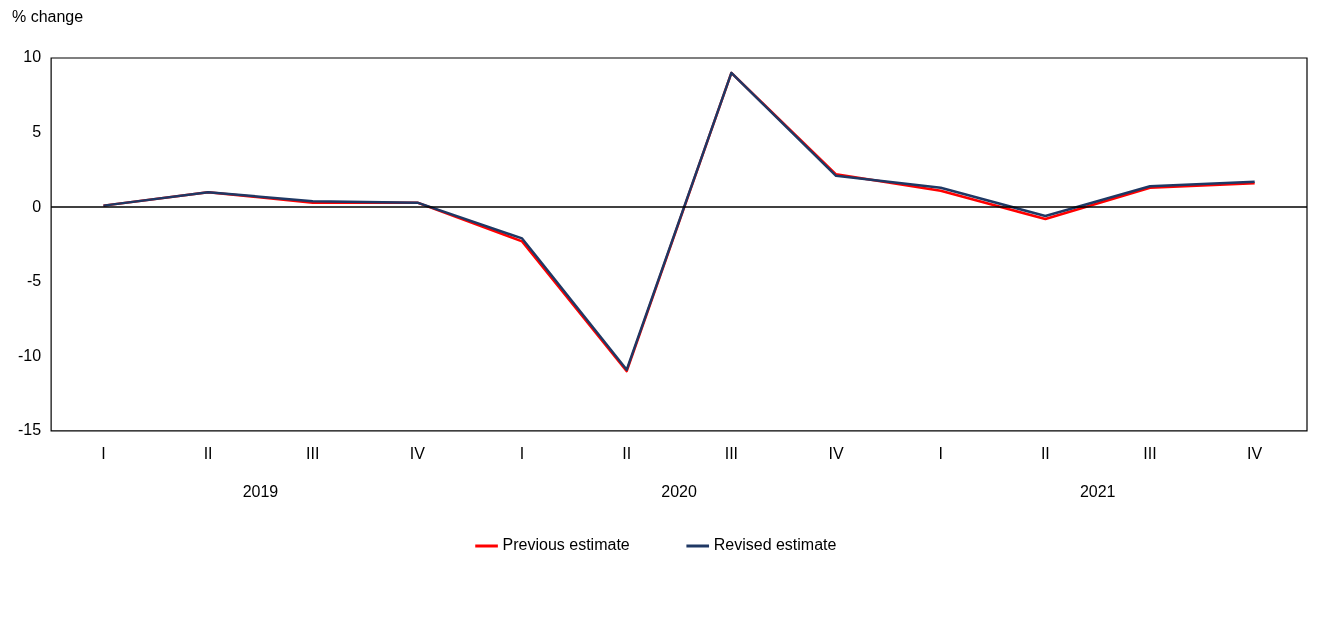 The height and width of the screenshot is (622, 1323). What do you see at coordinates (260, 492) in the screenshot?
I see `text: 2019` at bounding box center [260, 492].